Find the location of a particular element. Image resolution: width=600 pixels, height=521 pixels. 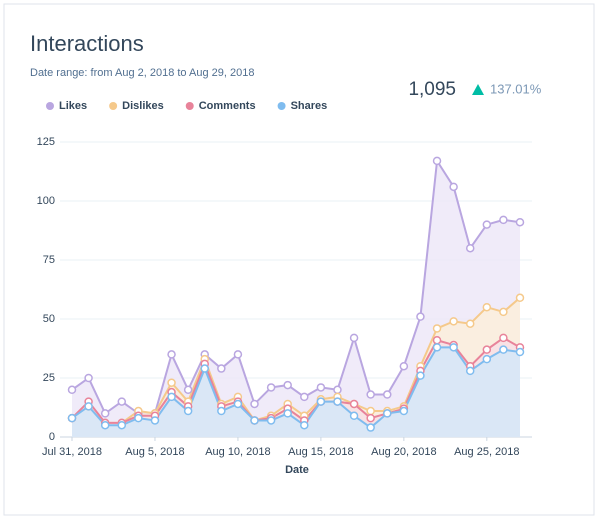

x-tick-label: Aug 15, 2018 is located at coordinates (320, 452).